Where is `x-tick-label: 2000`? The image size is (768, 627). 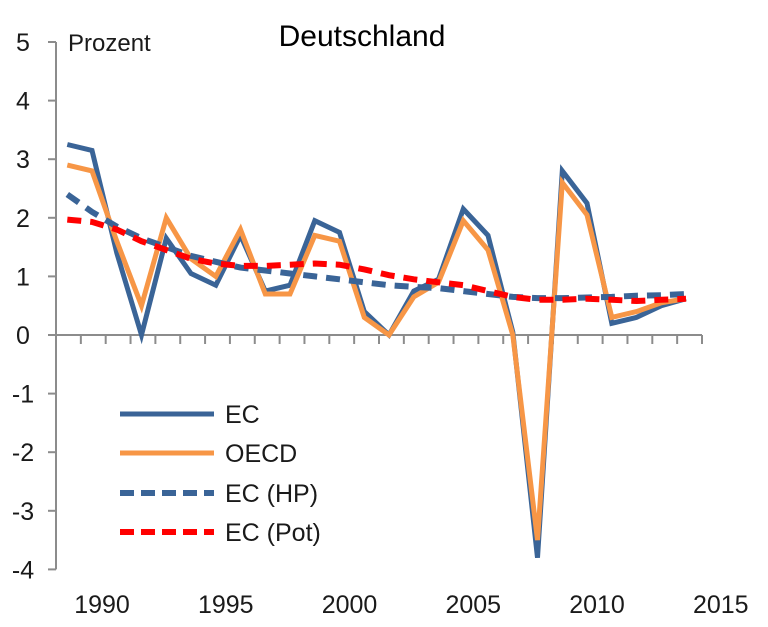 x-tick-label: 2000 is located at coordinates (350, 605).